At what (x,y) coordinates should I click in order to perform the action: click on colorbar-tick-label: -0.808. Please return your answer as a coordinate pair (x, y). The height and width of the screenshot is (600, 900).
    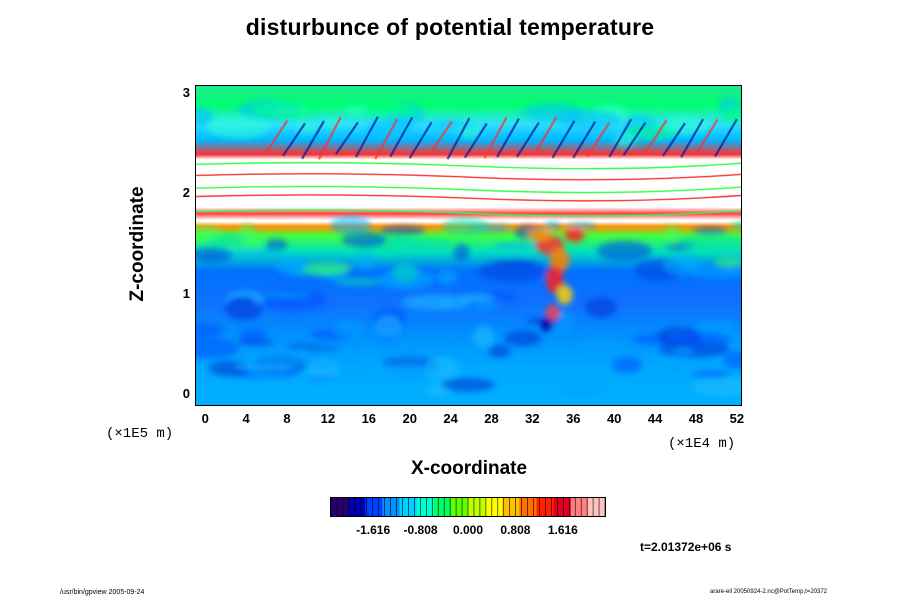
    Looking at the image, I should click on (420, 530).